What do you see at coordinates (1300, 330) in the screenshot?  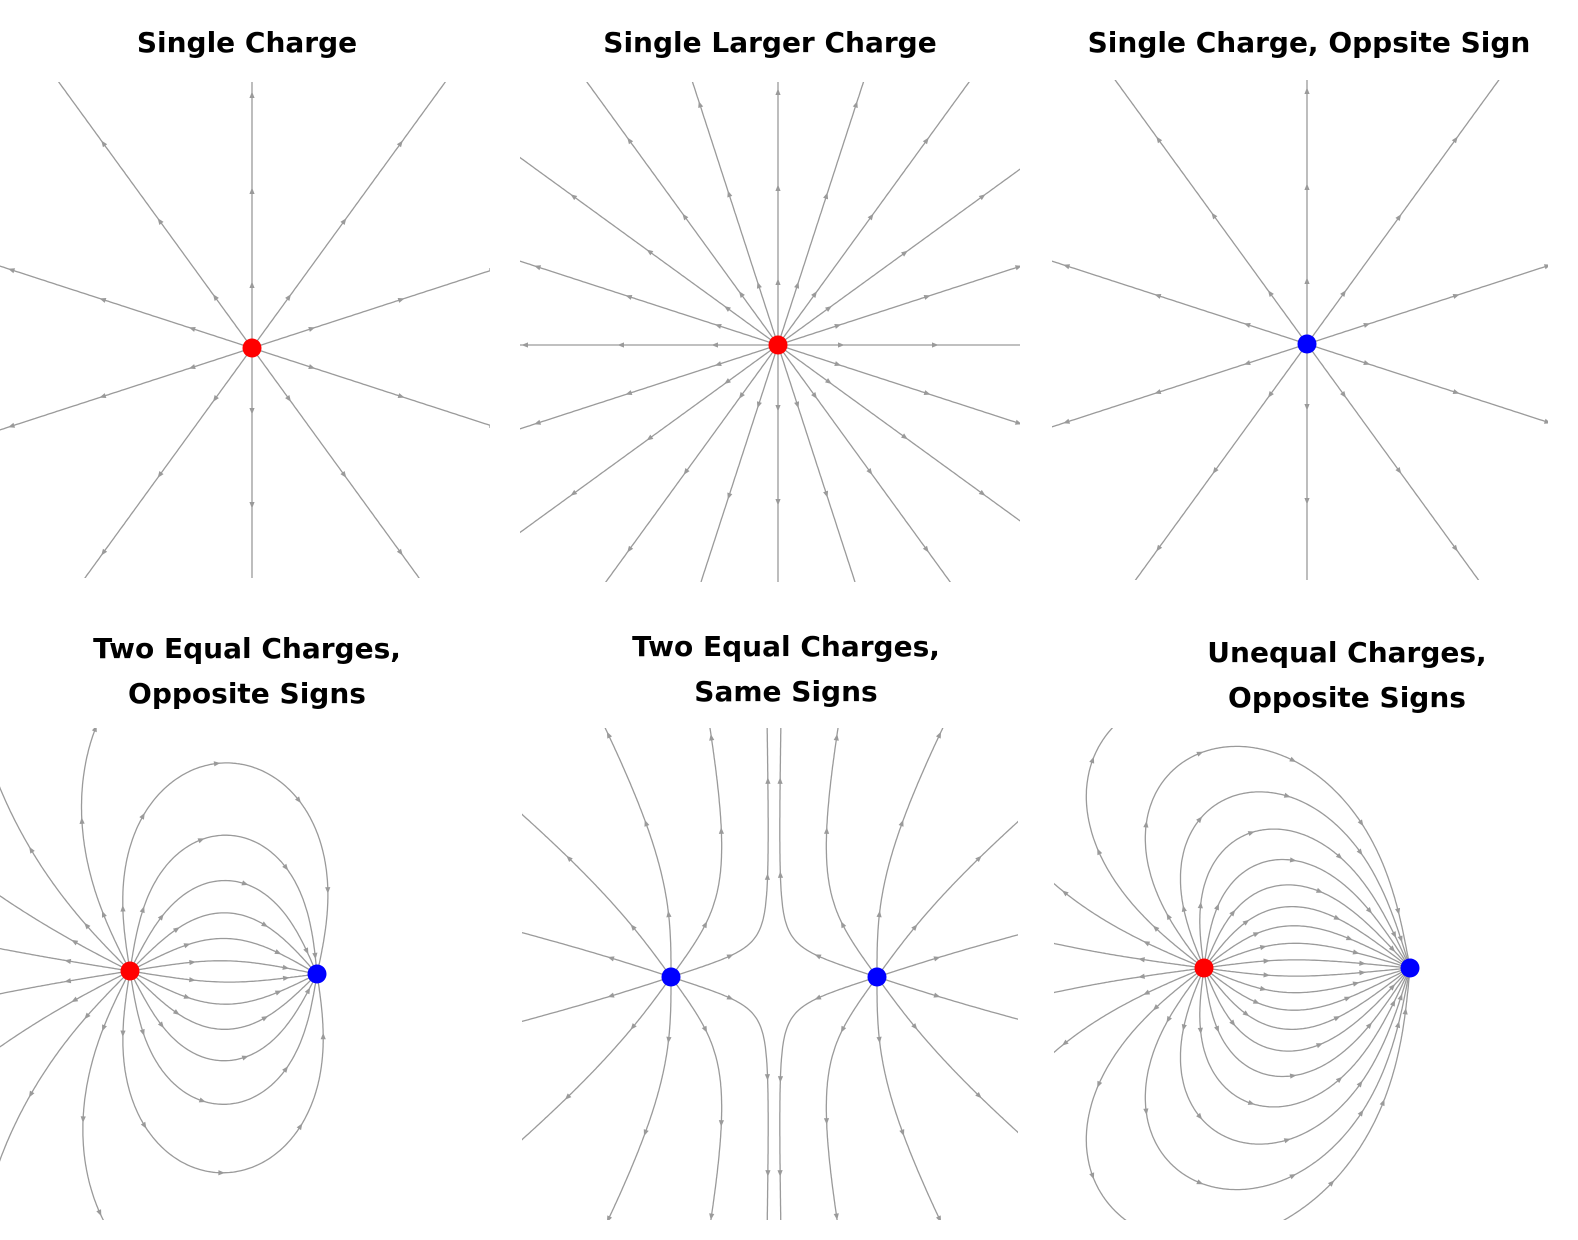 I see `field-svg` at bounding box center [1300, 330].